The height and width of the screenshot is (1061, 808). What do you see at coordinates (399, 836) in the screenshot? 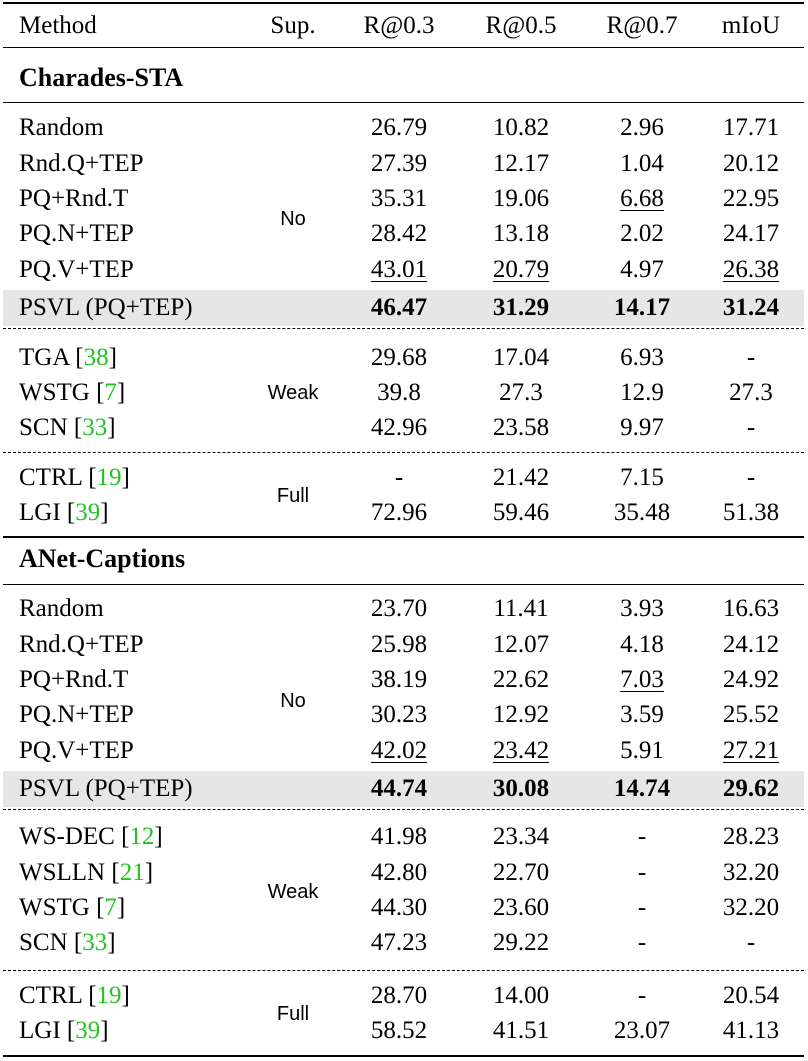
I see `value-r03: 41.98` at bounding box center [399, 836].